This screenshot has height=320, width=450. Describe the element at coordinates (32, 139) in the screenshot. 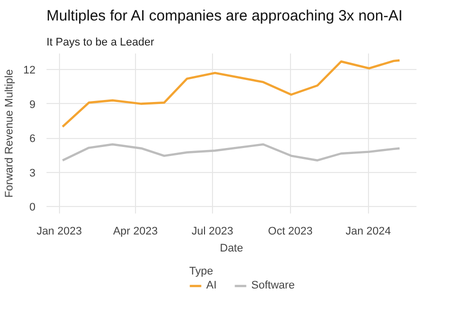

I see `y-tick-label: 6` at that location.